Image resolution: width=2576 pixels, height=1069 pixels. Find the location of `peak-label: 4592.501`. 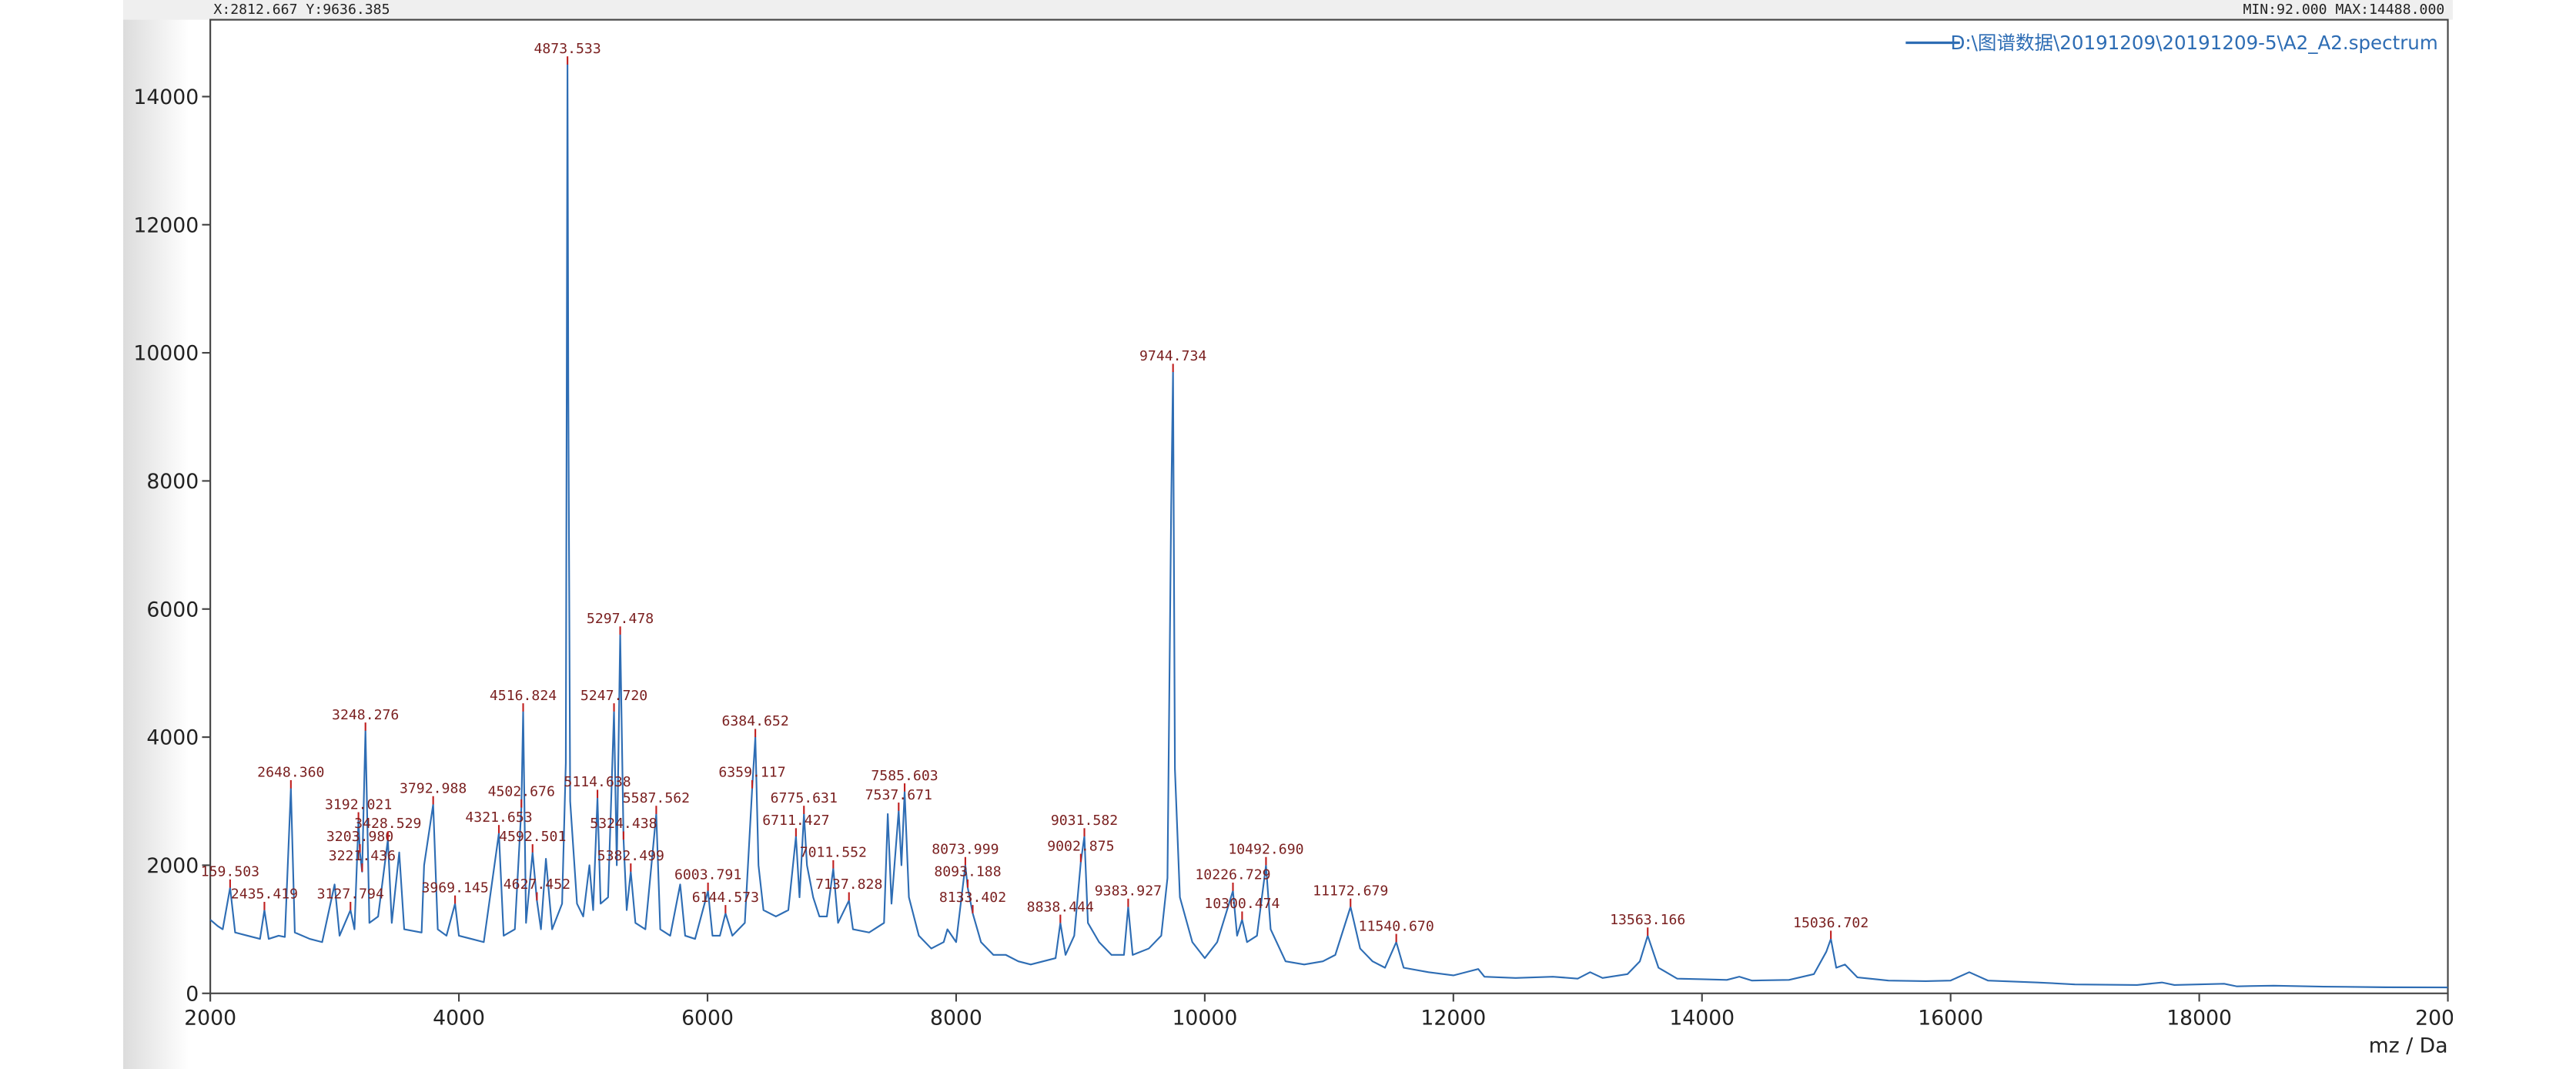

peak-label: 4592.501 is located at coordinates (533, 837).